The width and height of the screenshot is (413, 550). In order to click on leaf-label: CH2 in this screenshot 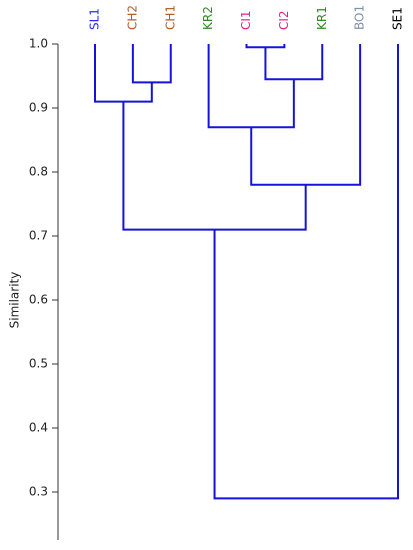, I will do `click(132, 17)`.